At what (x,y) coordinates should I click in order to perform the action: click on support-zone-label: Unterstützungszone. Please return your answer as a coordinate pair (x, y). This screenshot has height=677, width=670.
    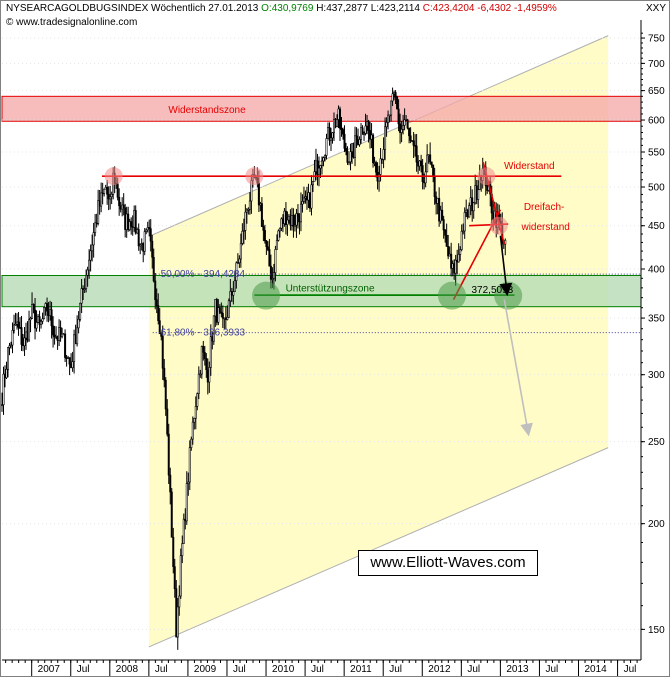
    Looking at the image, I should click on (330, 289).